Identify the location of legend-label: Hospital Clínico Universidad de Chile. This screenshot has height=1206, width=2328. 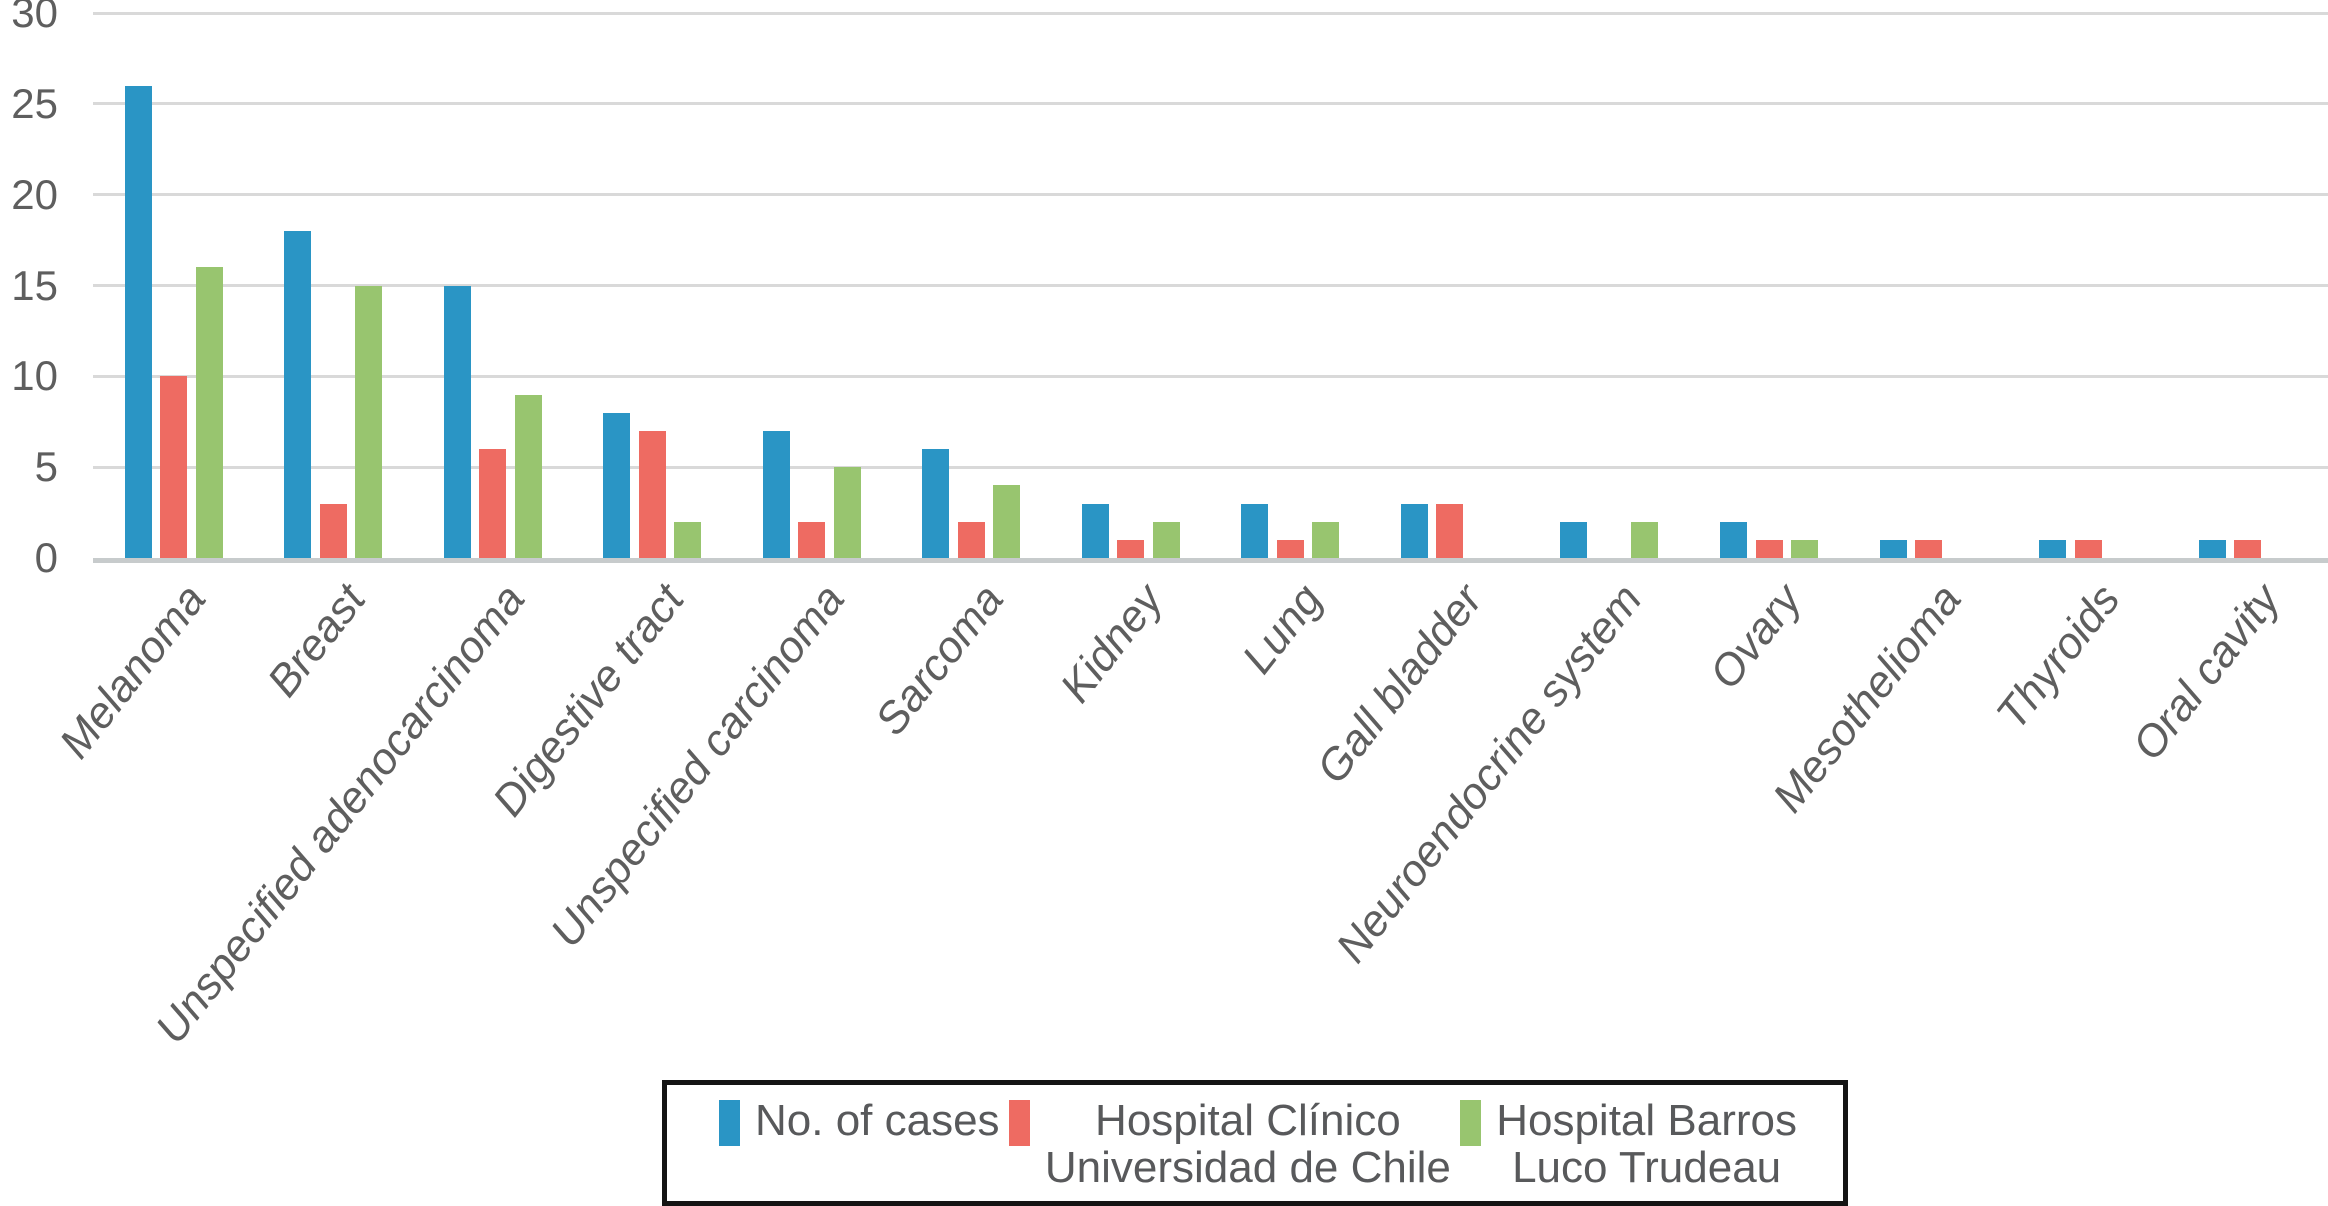
(1248, 1144).